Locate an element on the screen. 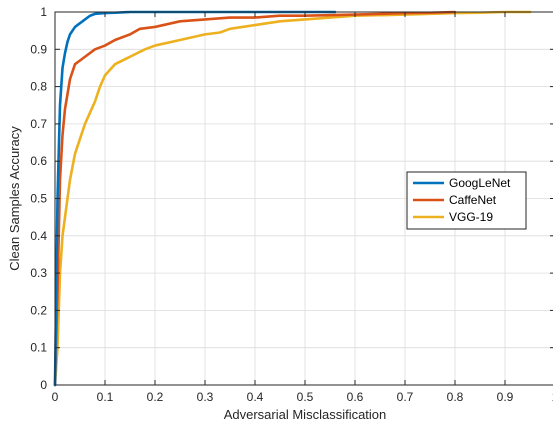 The image size is (553, 431). x-tick-label: 0.2 is located at coordinates (155, 397).